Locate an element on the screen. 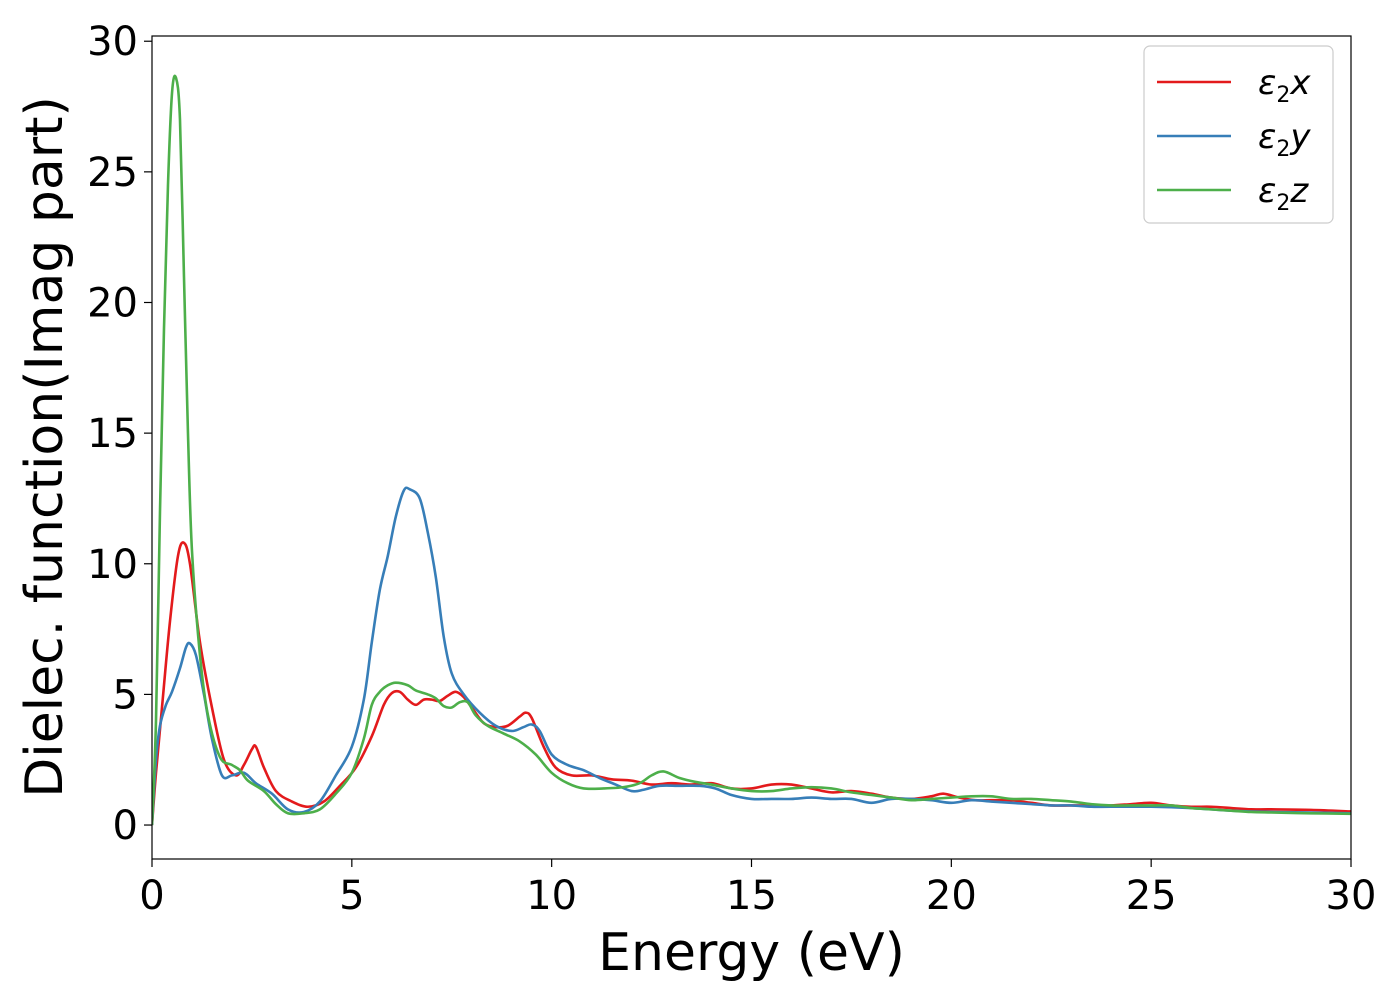 The width and height of the screenshot is (1400, 1000). y-tick-label: 30 is located at coordinates (112, 42).